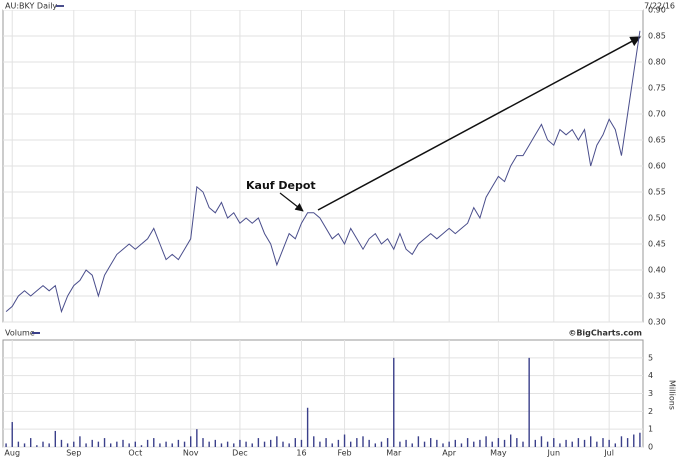  Describe the element at coordinates (650, 429) in the screenshot. I see `y-tick-label: 1` at that location.